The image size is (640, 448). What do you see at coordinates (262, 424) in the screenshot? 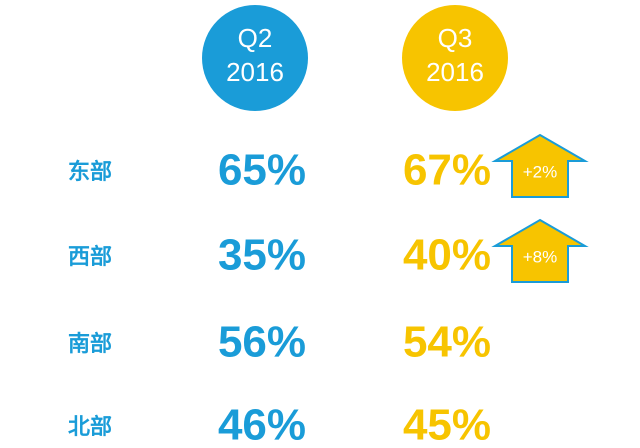
I see `q2-value: 46%` at bounding box center [262, 424].